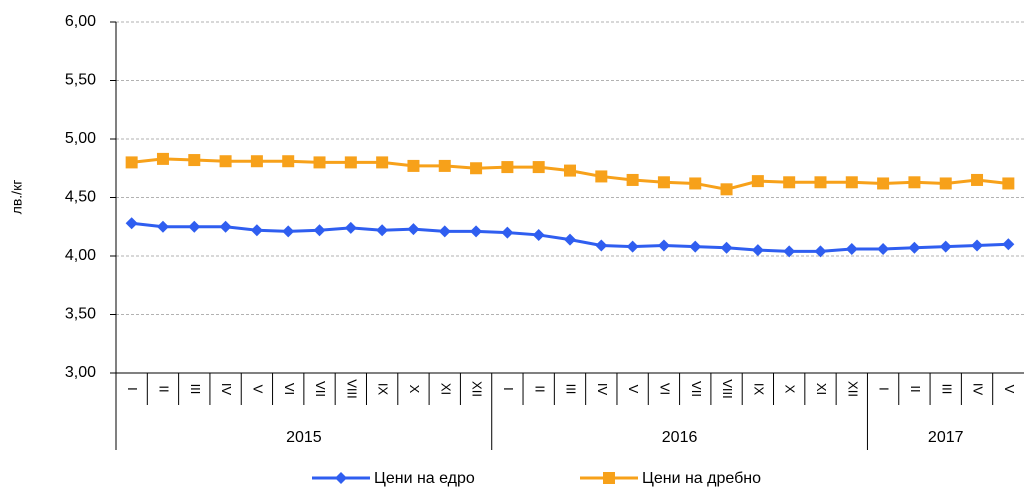 The height and width of the screenshot is (492, 1025). I want to click on y-tick-label: 5,50, so click(80, 80).